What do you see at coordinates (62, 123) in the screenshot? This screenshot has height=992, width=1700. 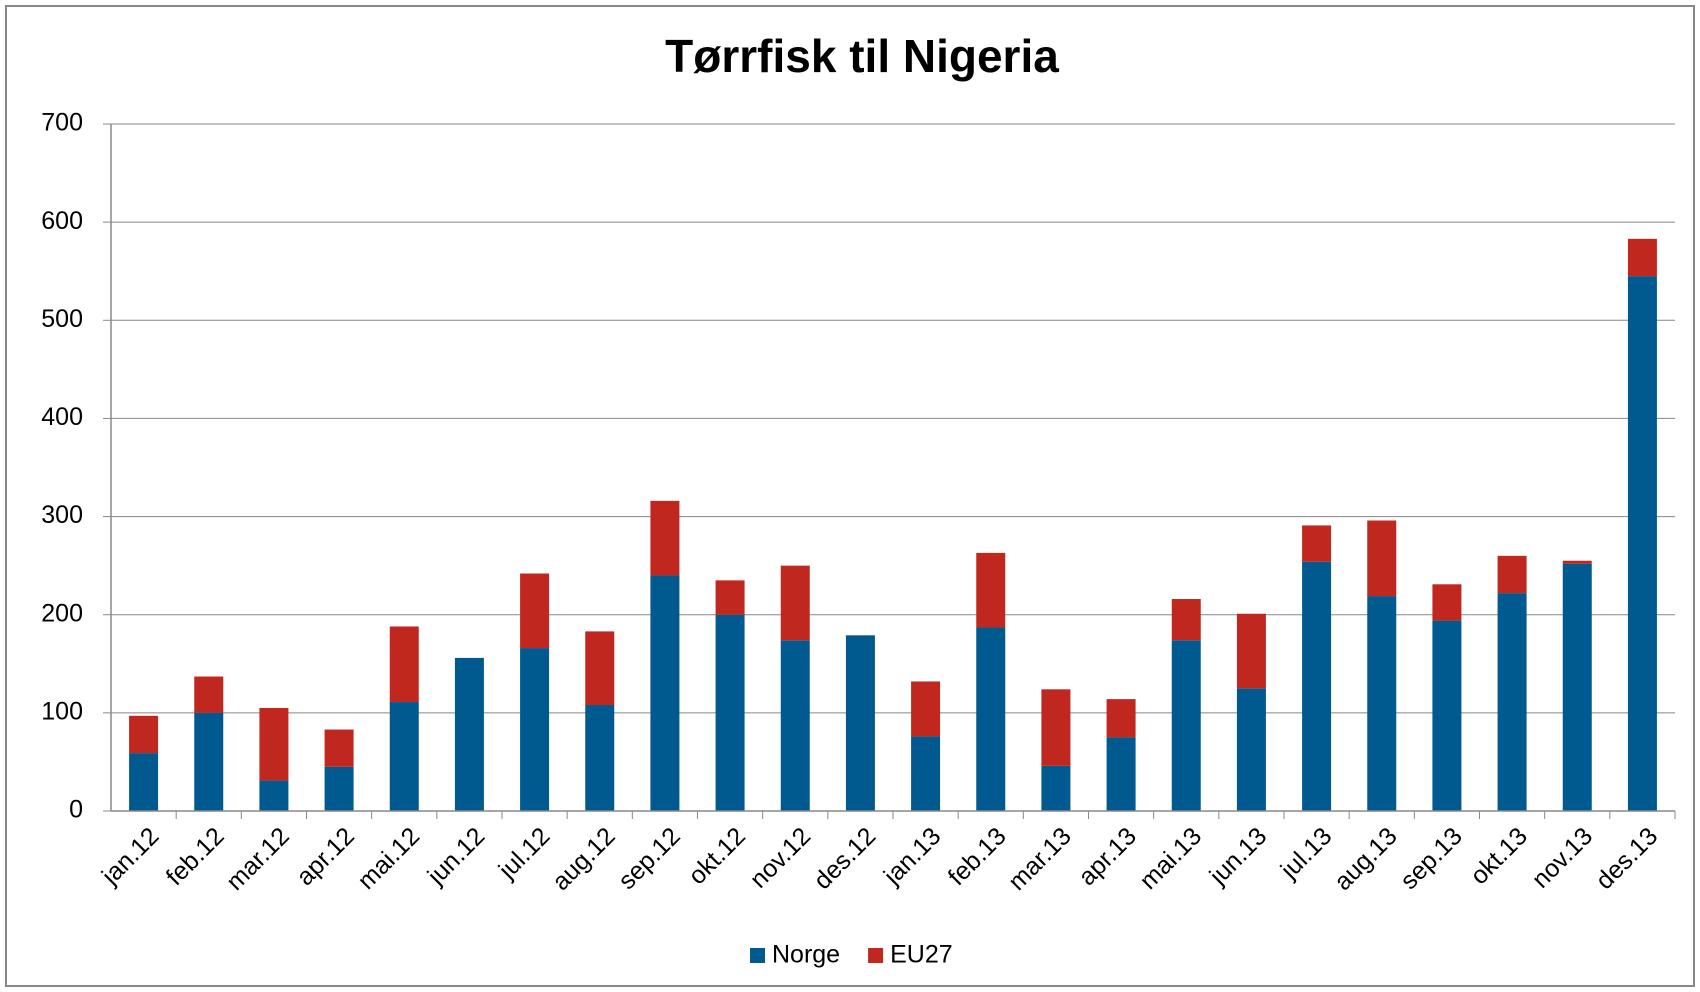 I see `y-tick-label: 700` at bounding box center [62, 123].